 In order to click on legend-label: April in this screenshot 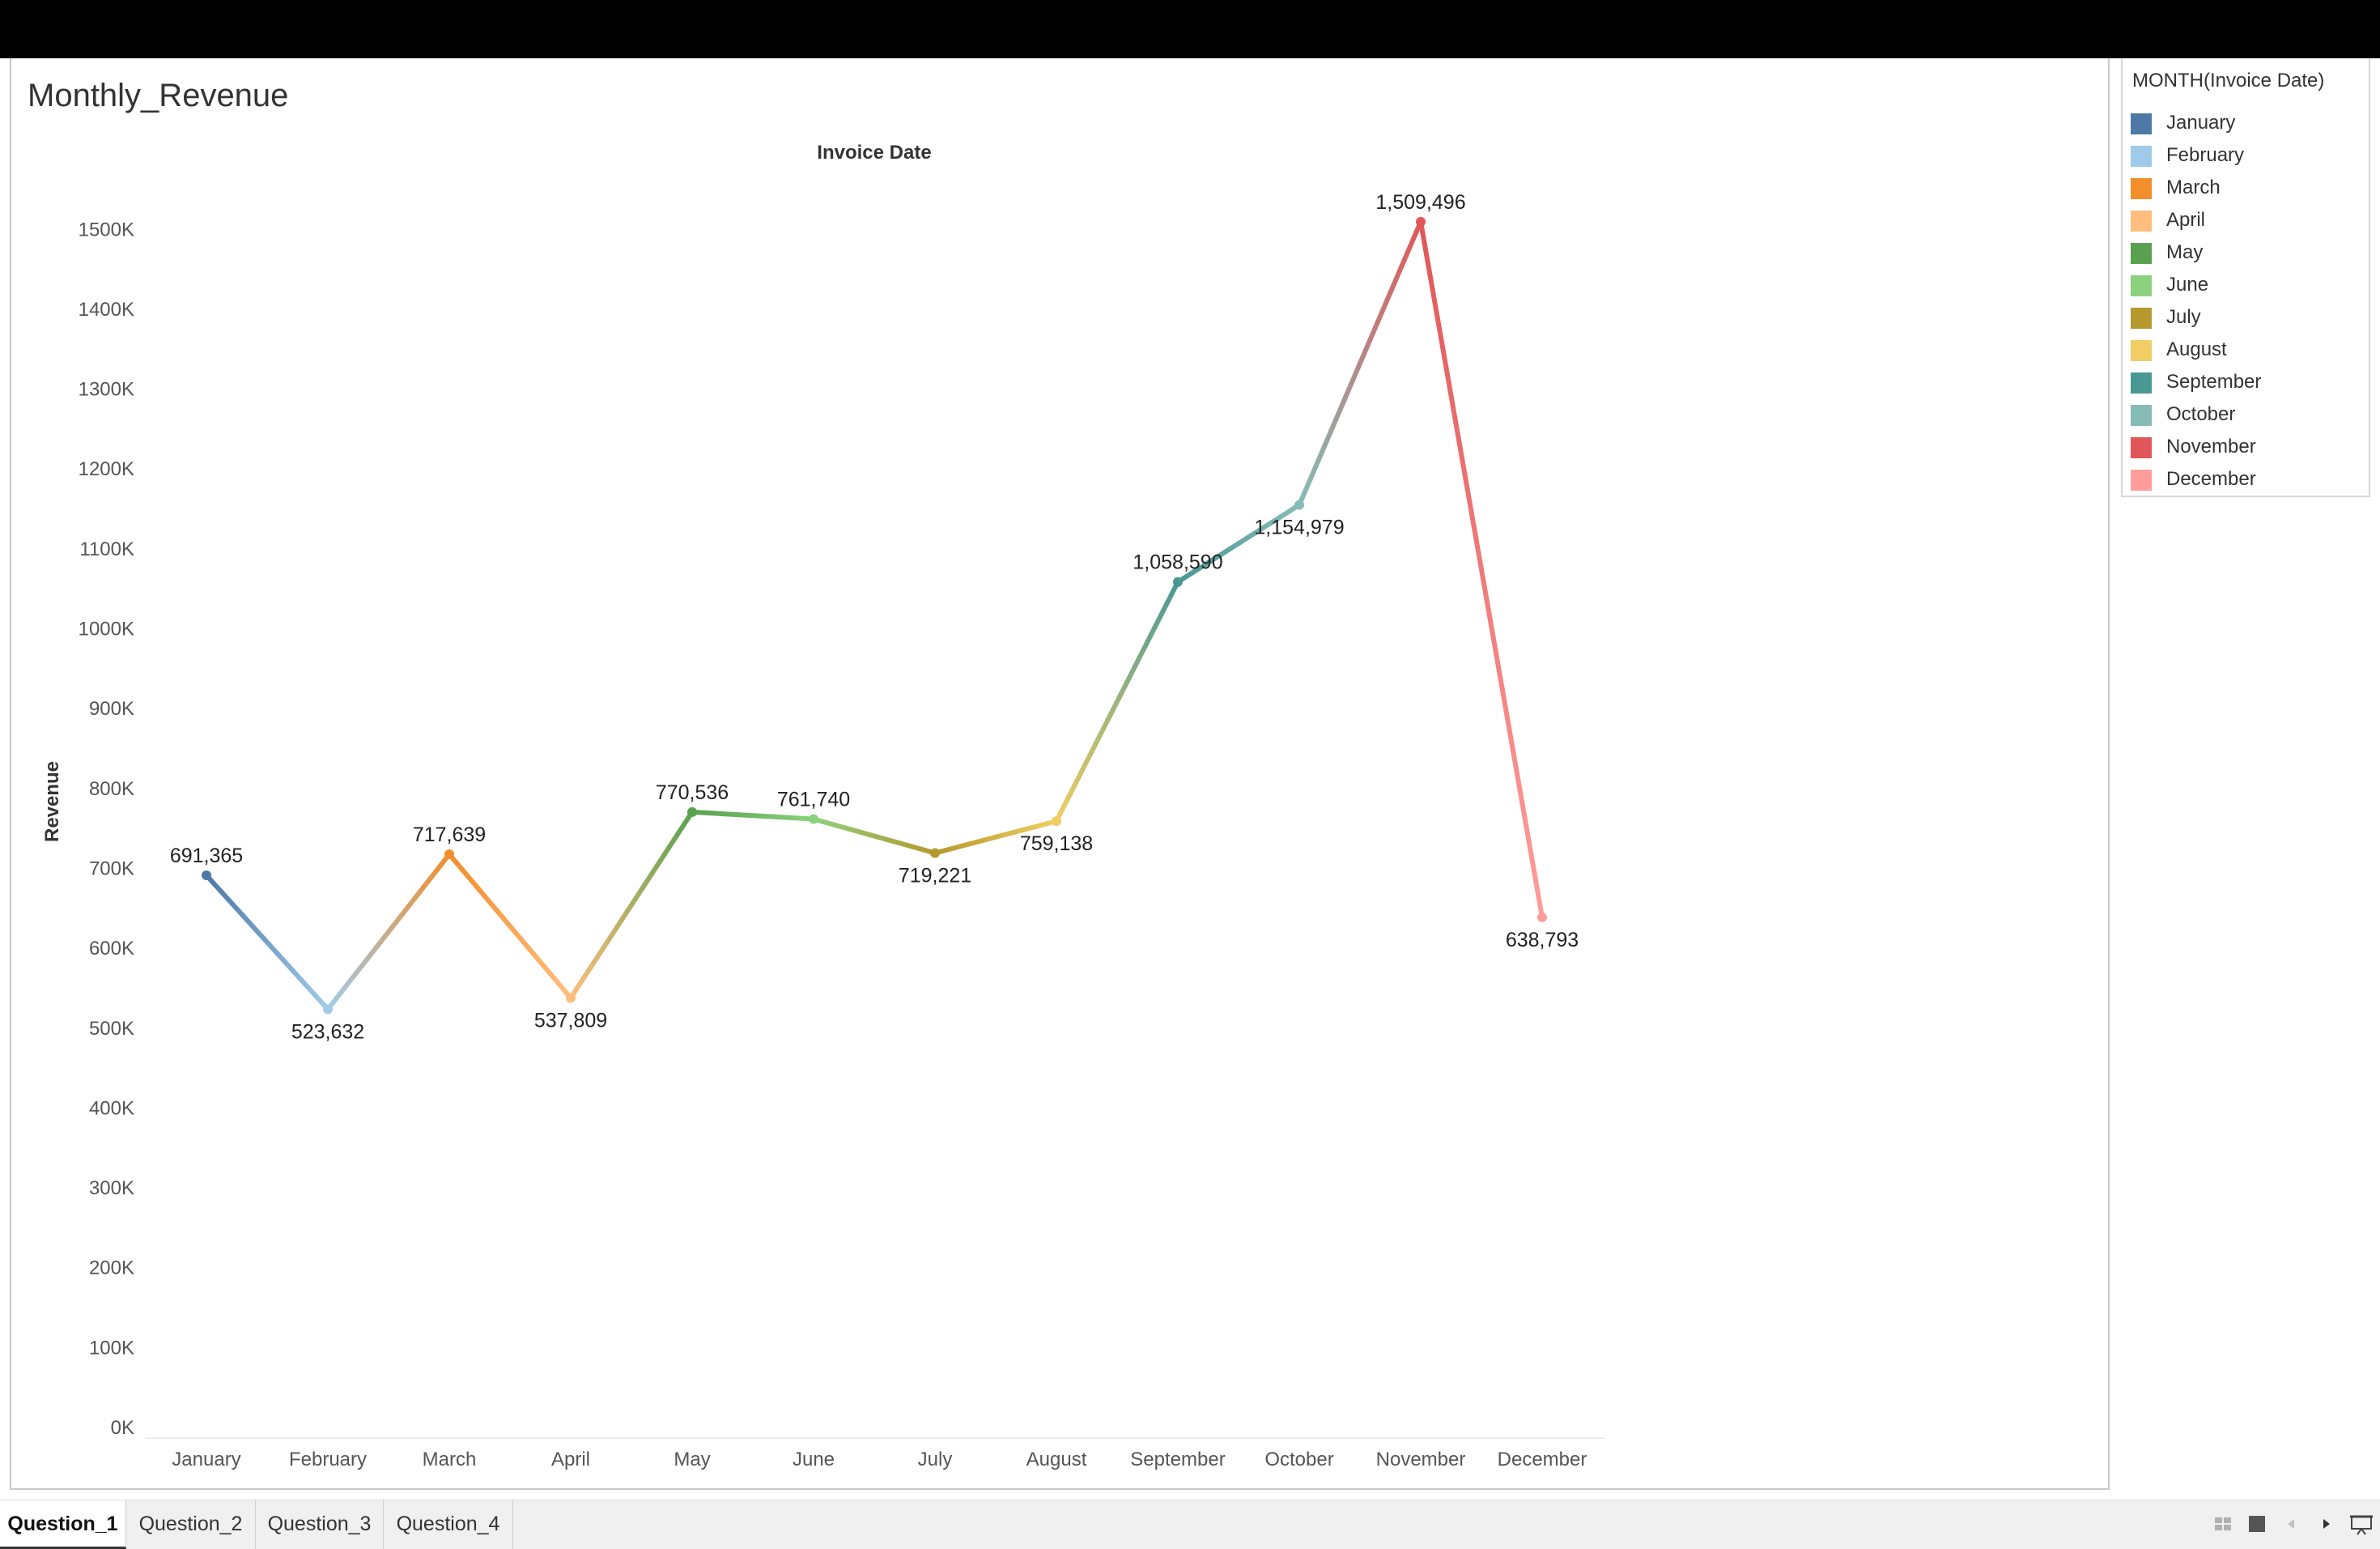, I will do `click(2186, 220)`.